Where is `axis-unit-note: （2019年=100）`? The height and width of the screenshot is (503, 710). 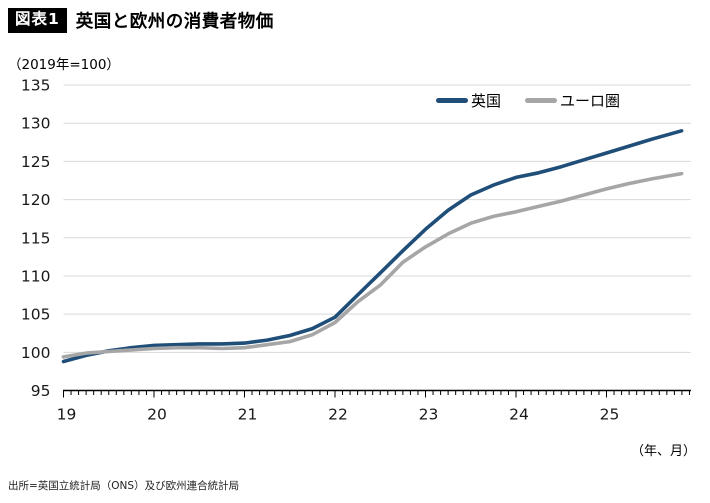
axis-unit-note: （2019年=100） is located at coordinates (64, 65).